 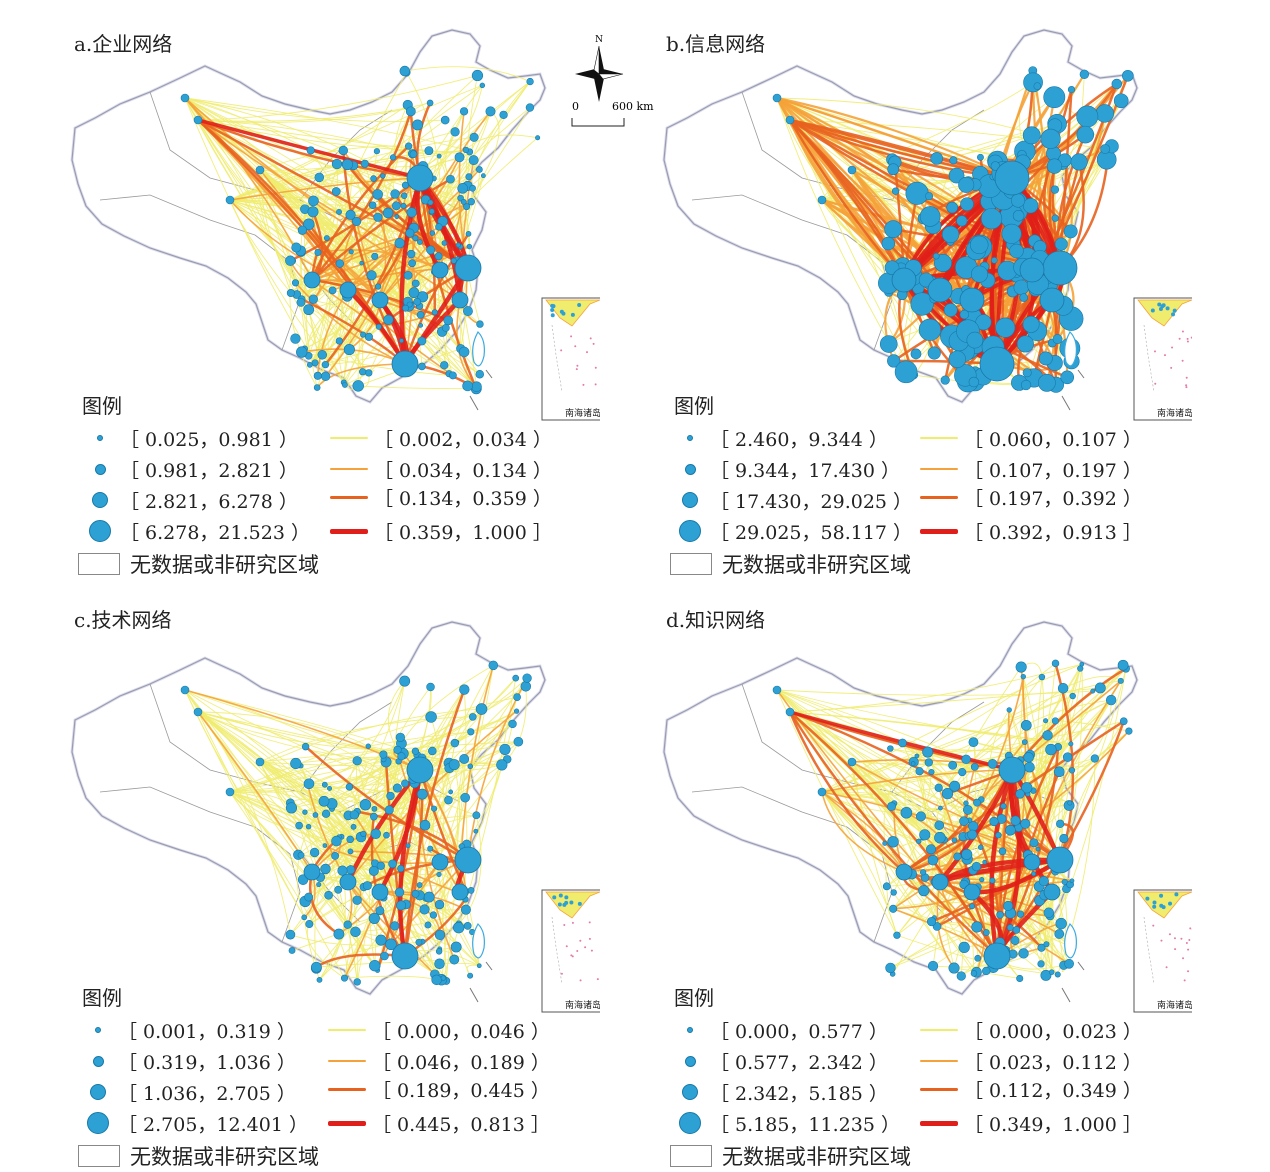 I want to click on legend-line-4: ［ 0.445，0.813 ］, so click(x=439, y=1123).